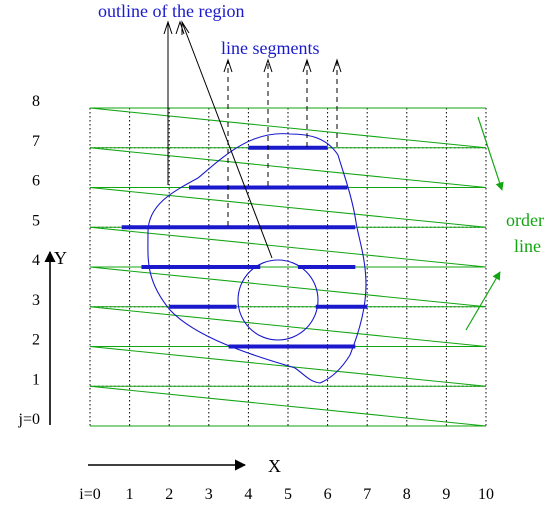 This screenshot has width=557, height=514. Describe the element at coordinates (89, 494) in the screenshot. I see `i-tick-0: i=0` at that location.